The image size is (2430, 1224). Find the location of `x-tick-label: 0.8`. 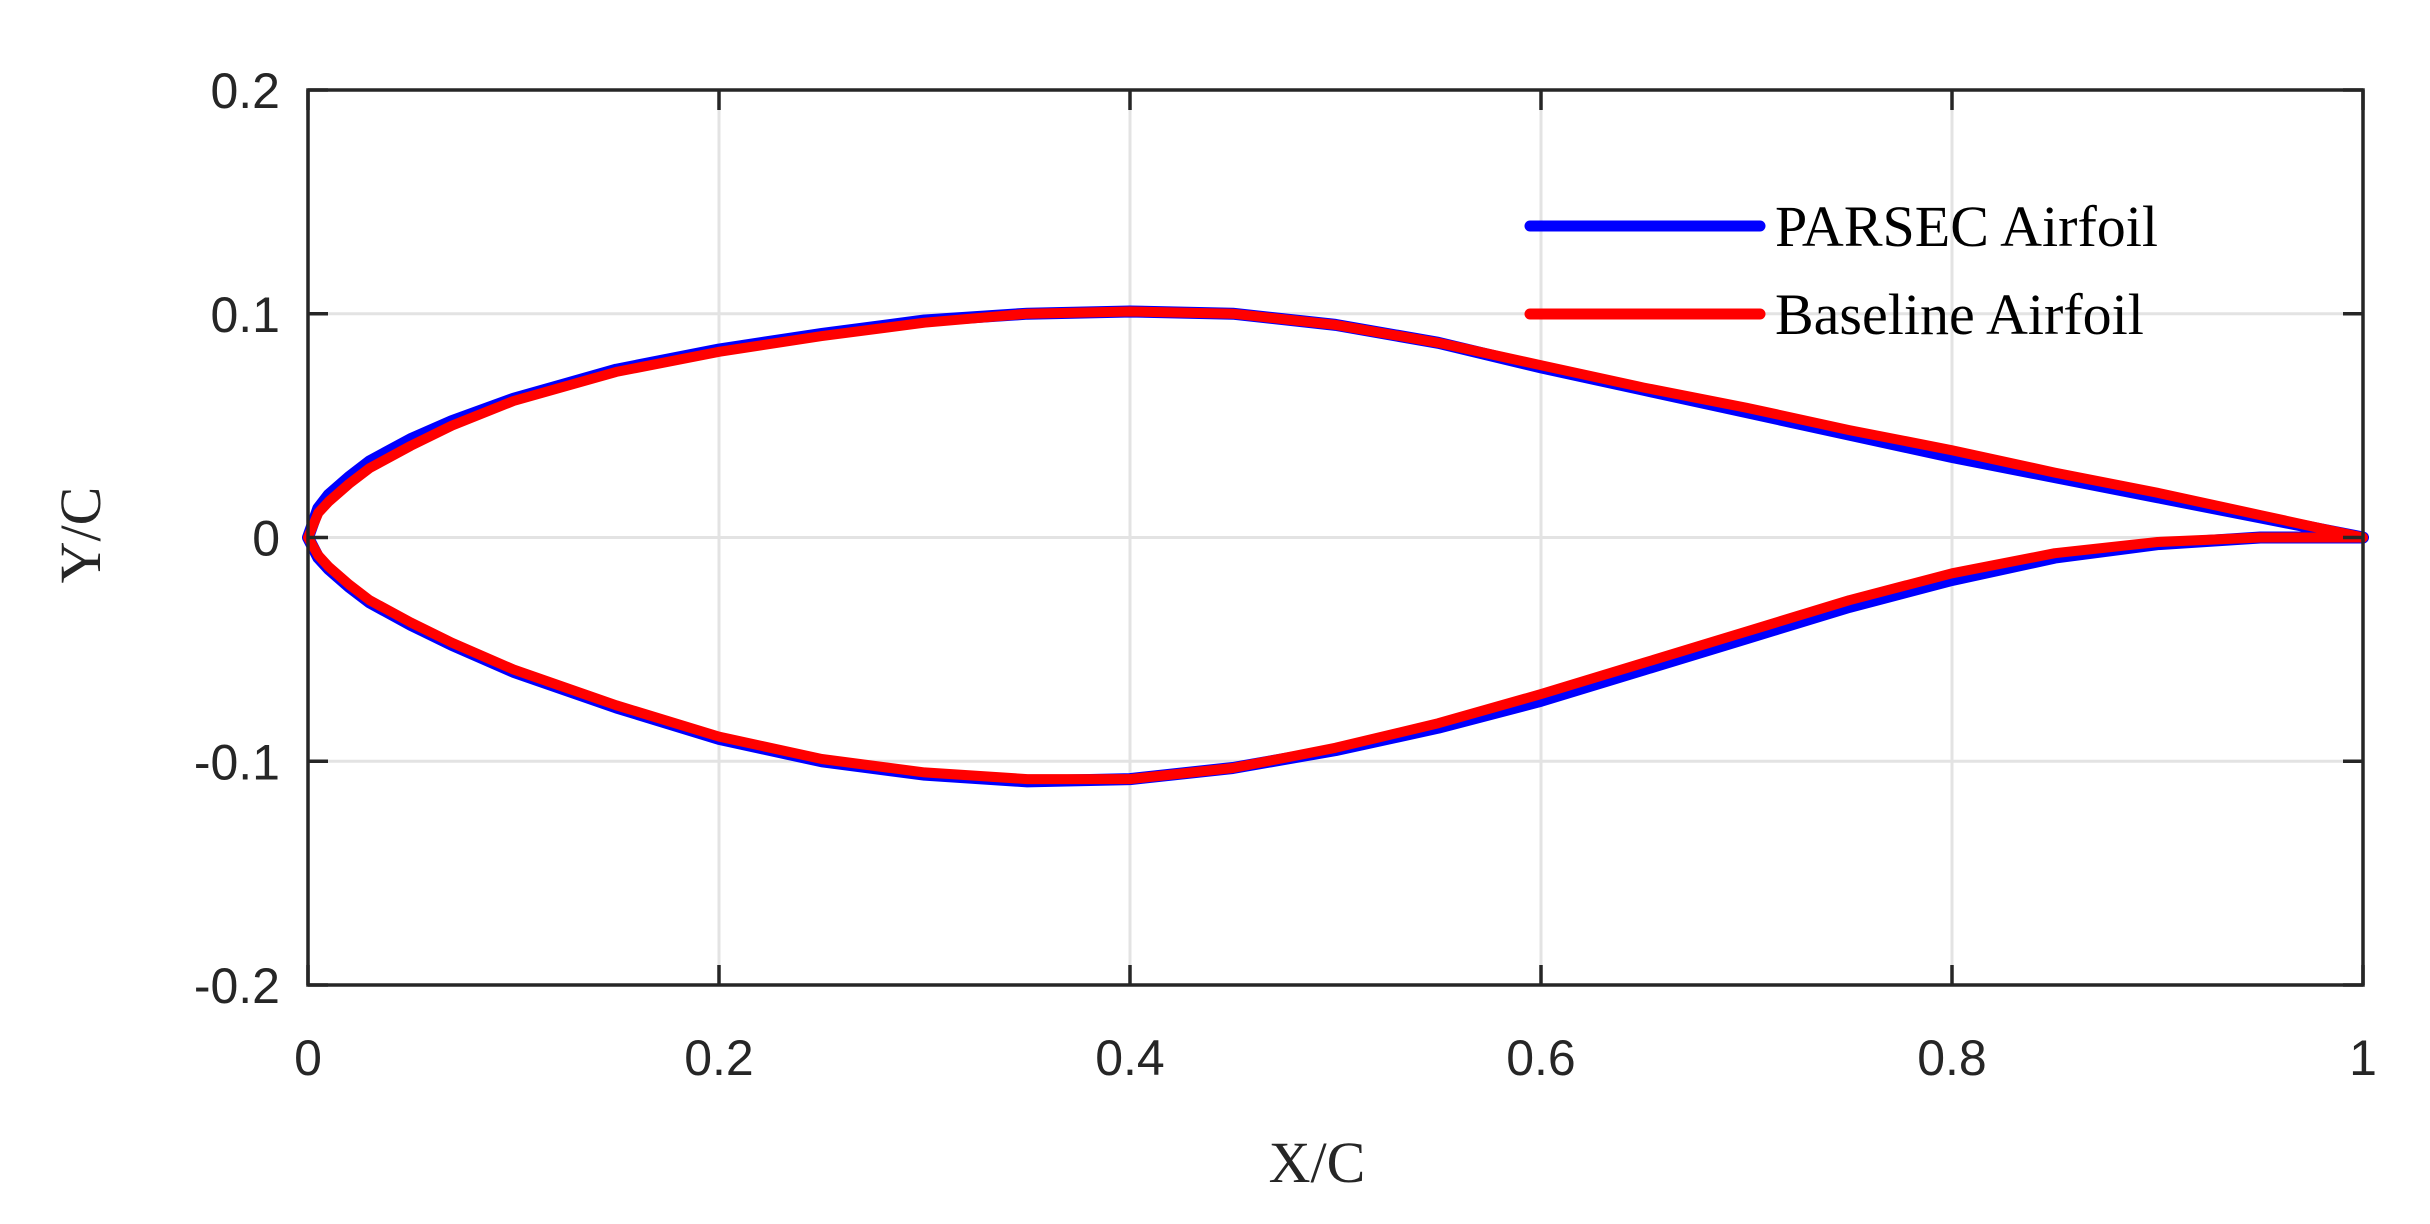

x-tick-label: 0.8 is located at coordinates (1952, 1058).